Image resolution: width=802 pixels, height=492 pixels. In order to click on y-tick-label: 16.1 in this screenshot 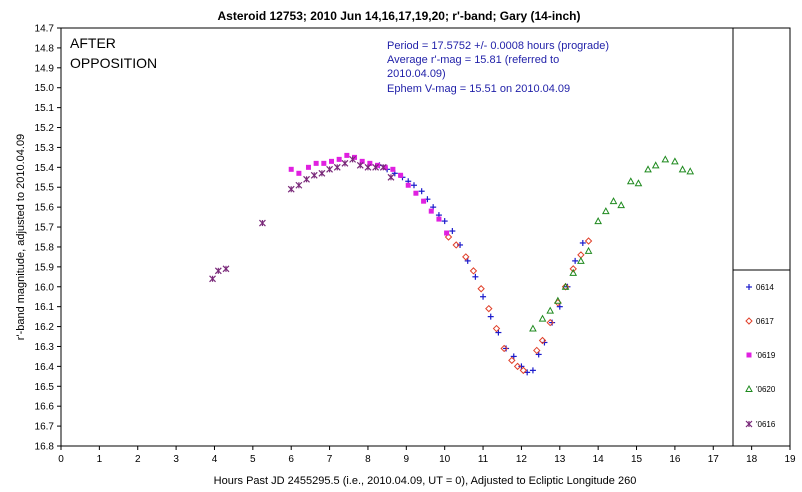, I will do `click(45, 307)`.